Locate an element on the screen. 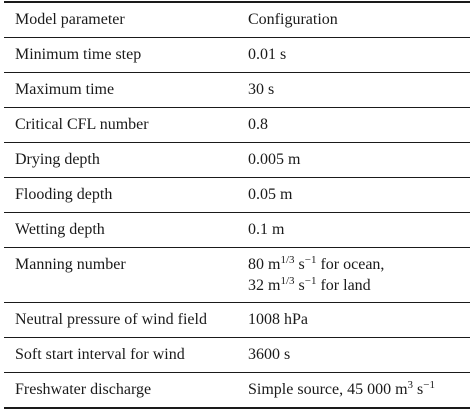 The height and width of the screenshot is (409, 474). table-row: Critical CFL number 0.8 is located at coordinates (237, 125).